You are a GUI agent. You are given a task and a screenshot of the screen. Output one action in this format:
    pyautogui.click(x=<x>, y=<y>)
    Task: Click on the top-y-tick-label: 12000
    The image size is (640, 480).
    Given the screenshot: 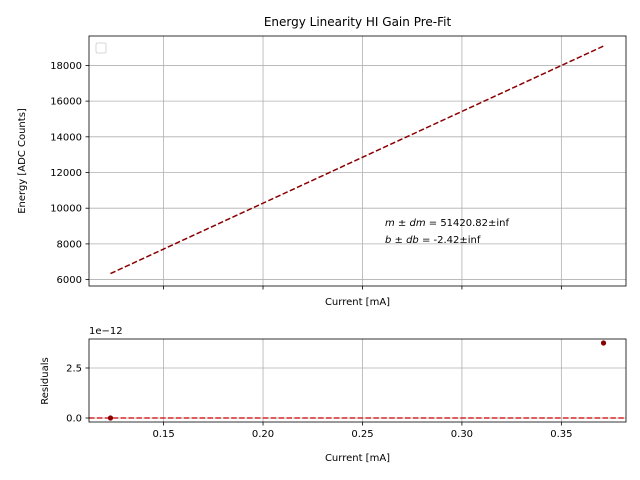 What is the action you would take?
    pyautogui.click(x=66, y=173)
    